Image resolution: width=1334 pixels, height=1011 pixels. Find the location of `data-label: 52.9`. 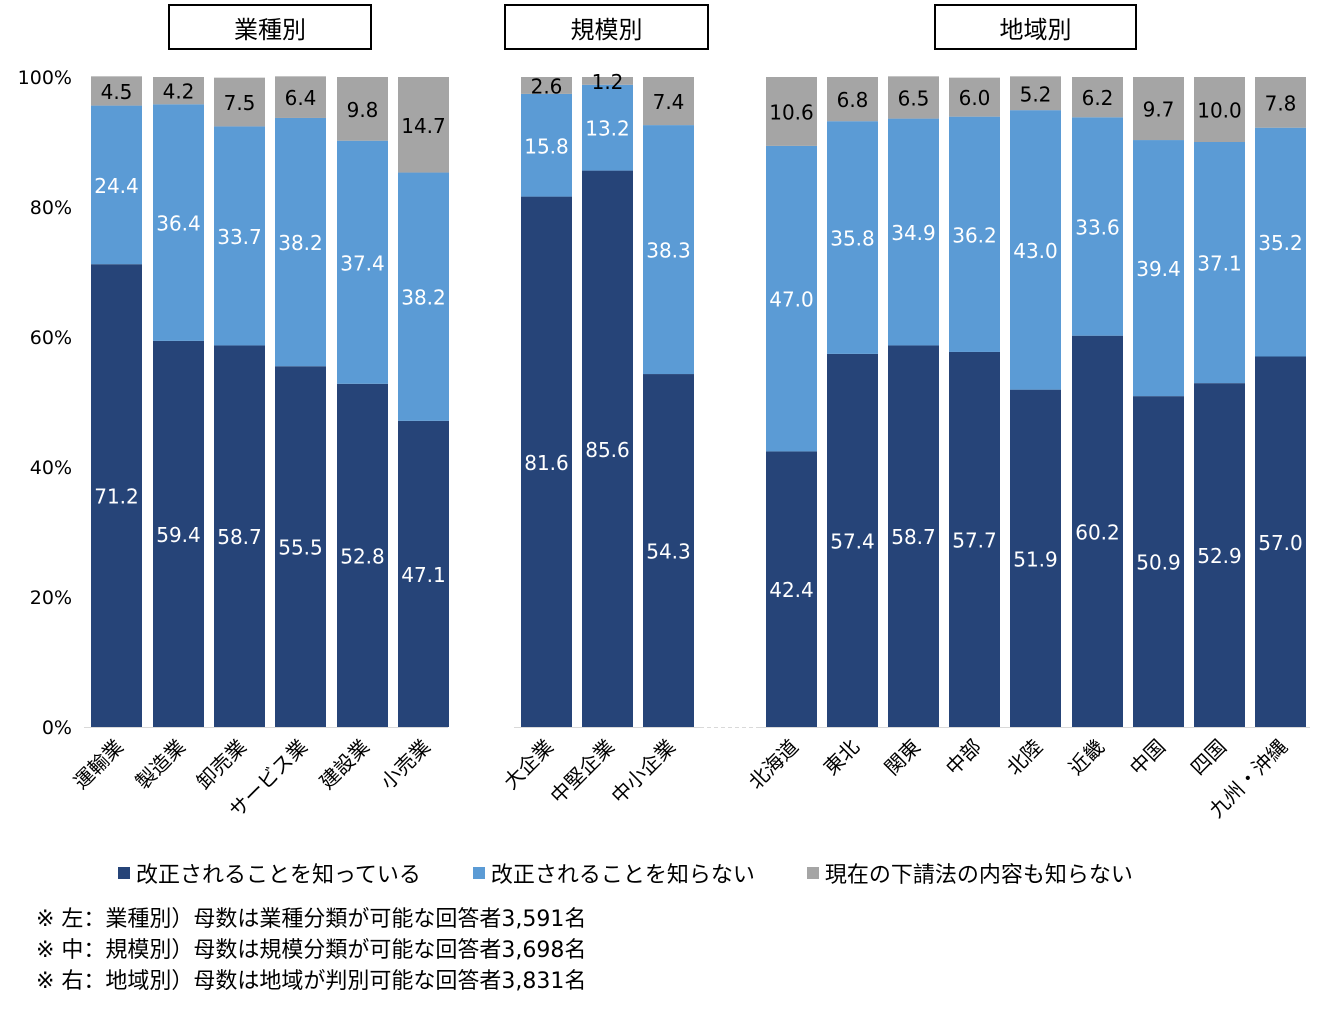

data-label: 52.9 is located at coordinates (1219, 556).